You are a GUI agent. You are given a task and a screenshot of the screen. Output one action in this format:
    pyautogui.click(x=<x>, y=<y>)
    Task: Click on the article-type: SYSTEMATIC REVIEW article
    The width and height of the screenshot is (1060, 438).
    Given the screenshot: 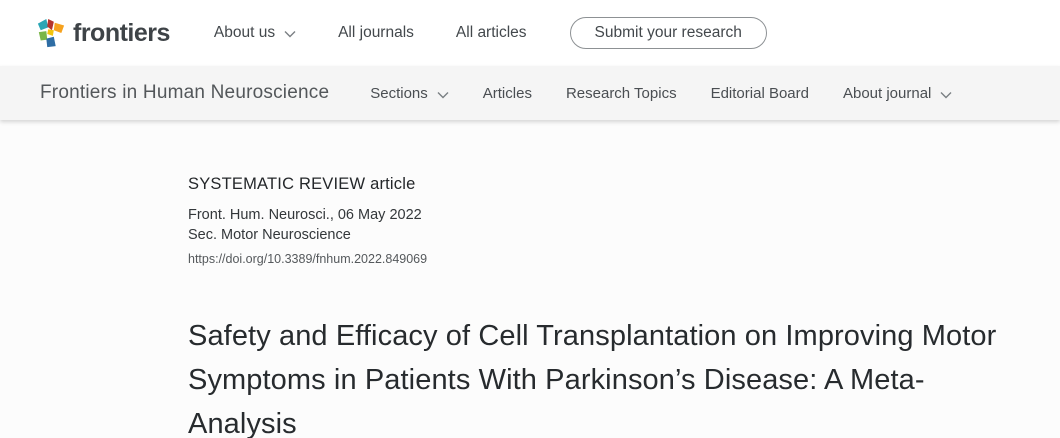 What is the action you would take?
    pyautogui.click(x=624, y=184)
    